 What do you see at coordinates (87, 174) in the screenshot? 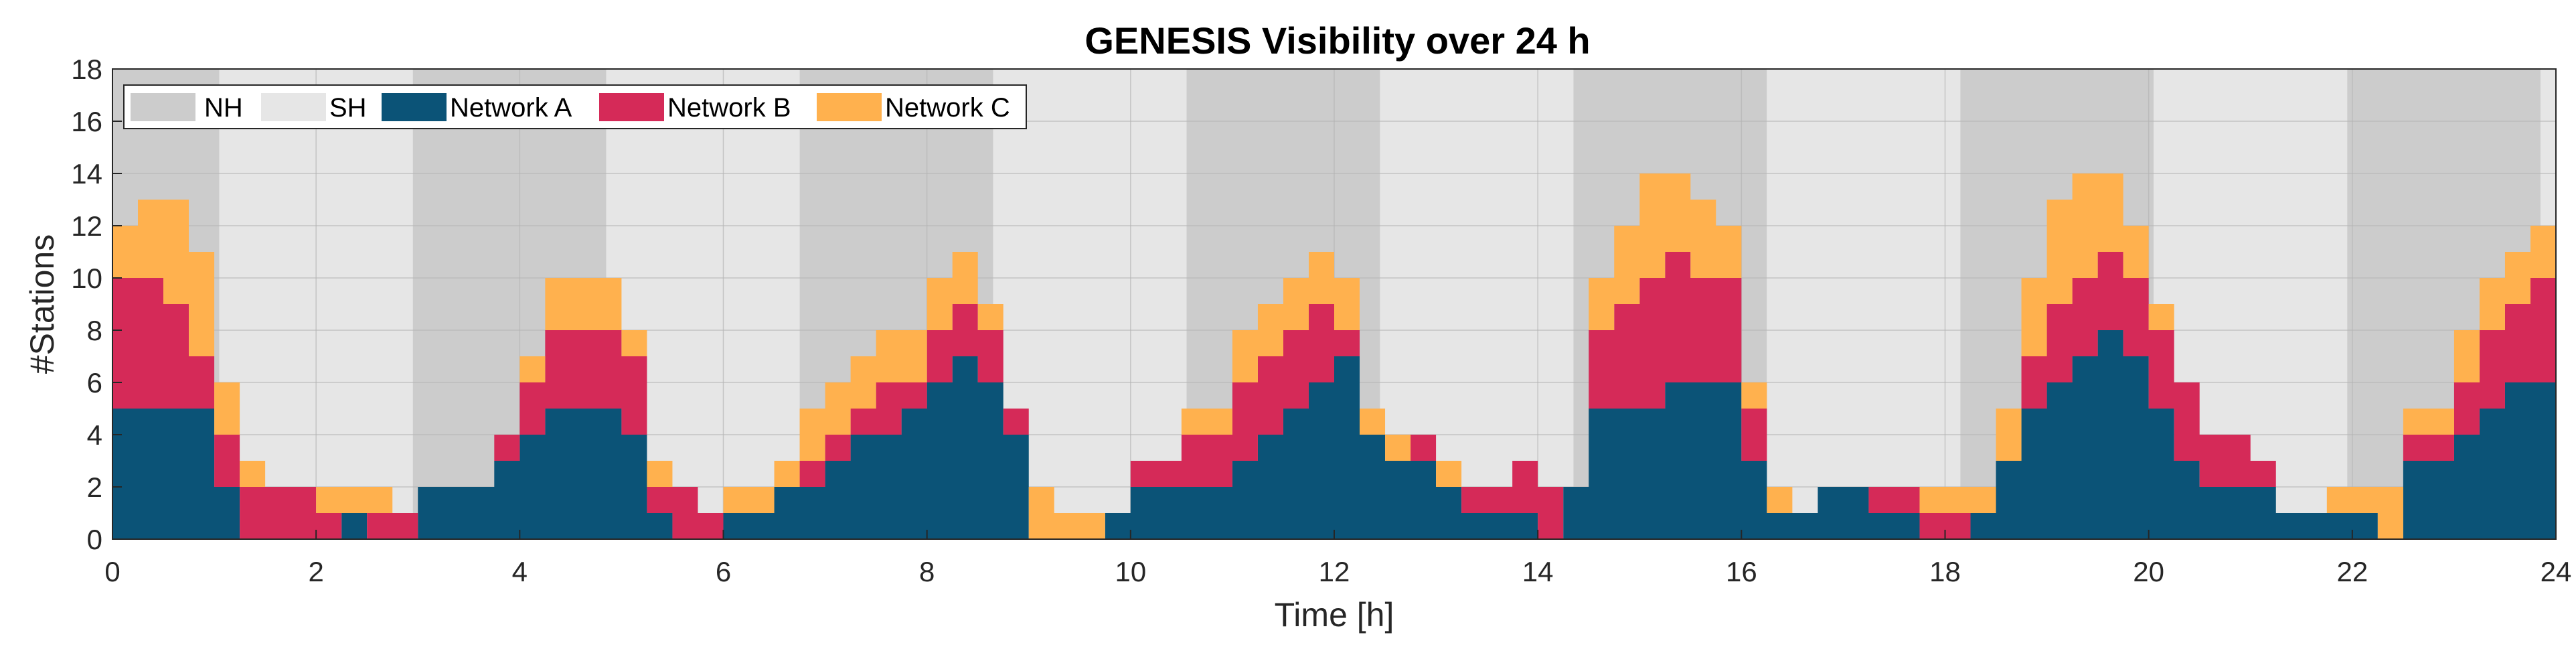
I see `y-tick-label-7: 14` at bounding box center [87, 174].